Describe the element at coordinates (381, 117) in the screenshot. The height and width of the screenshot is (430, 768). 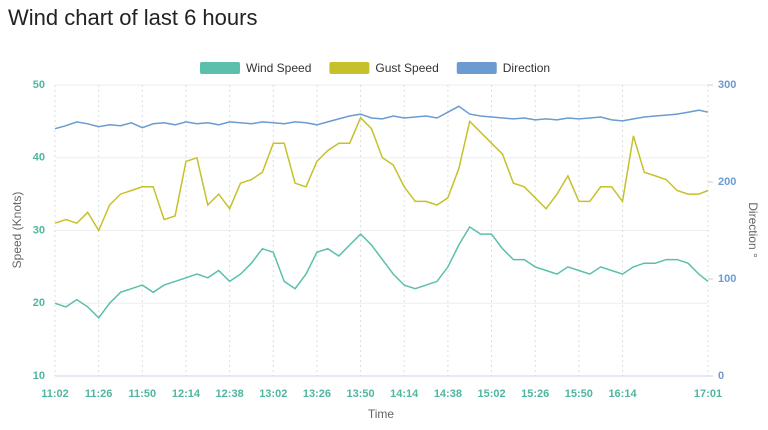
I see `series-line` at that location.